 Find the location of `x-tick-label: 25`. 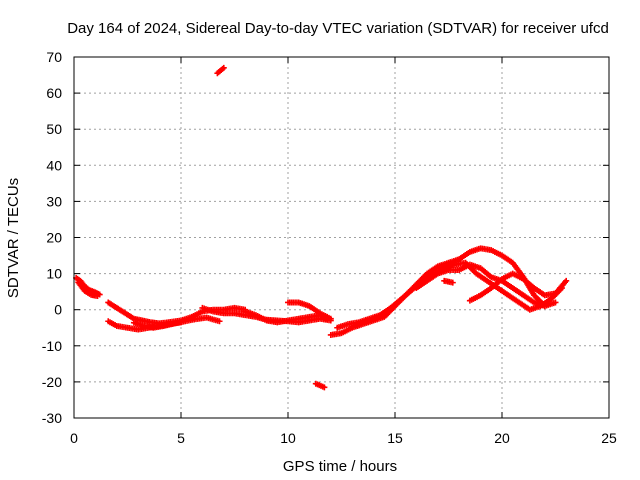

x-tick-label: 25 is located at coordinates (609, 438).